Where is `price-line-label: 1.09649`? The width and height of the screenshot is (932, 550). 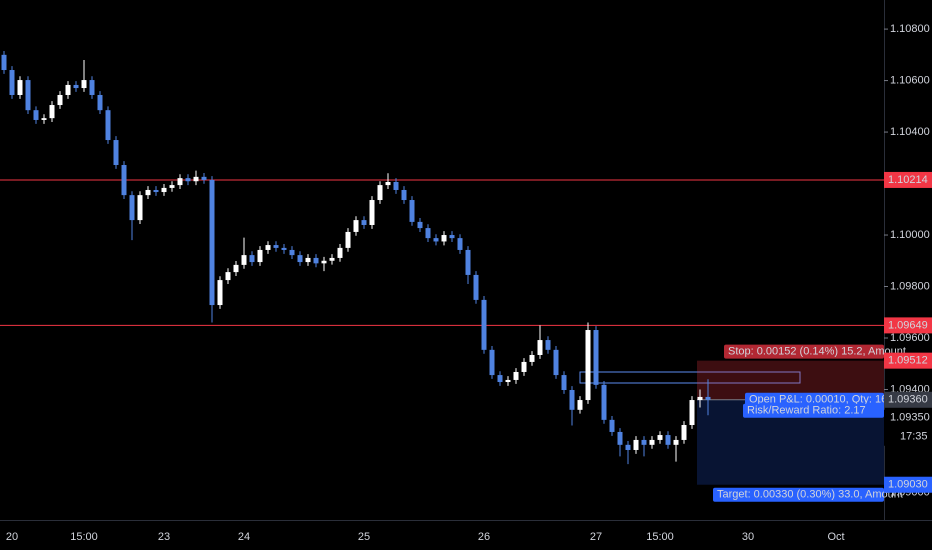 price-line-label: 1.09649 is located at coordinates (908, 325).